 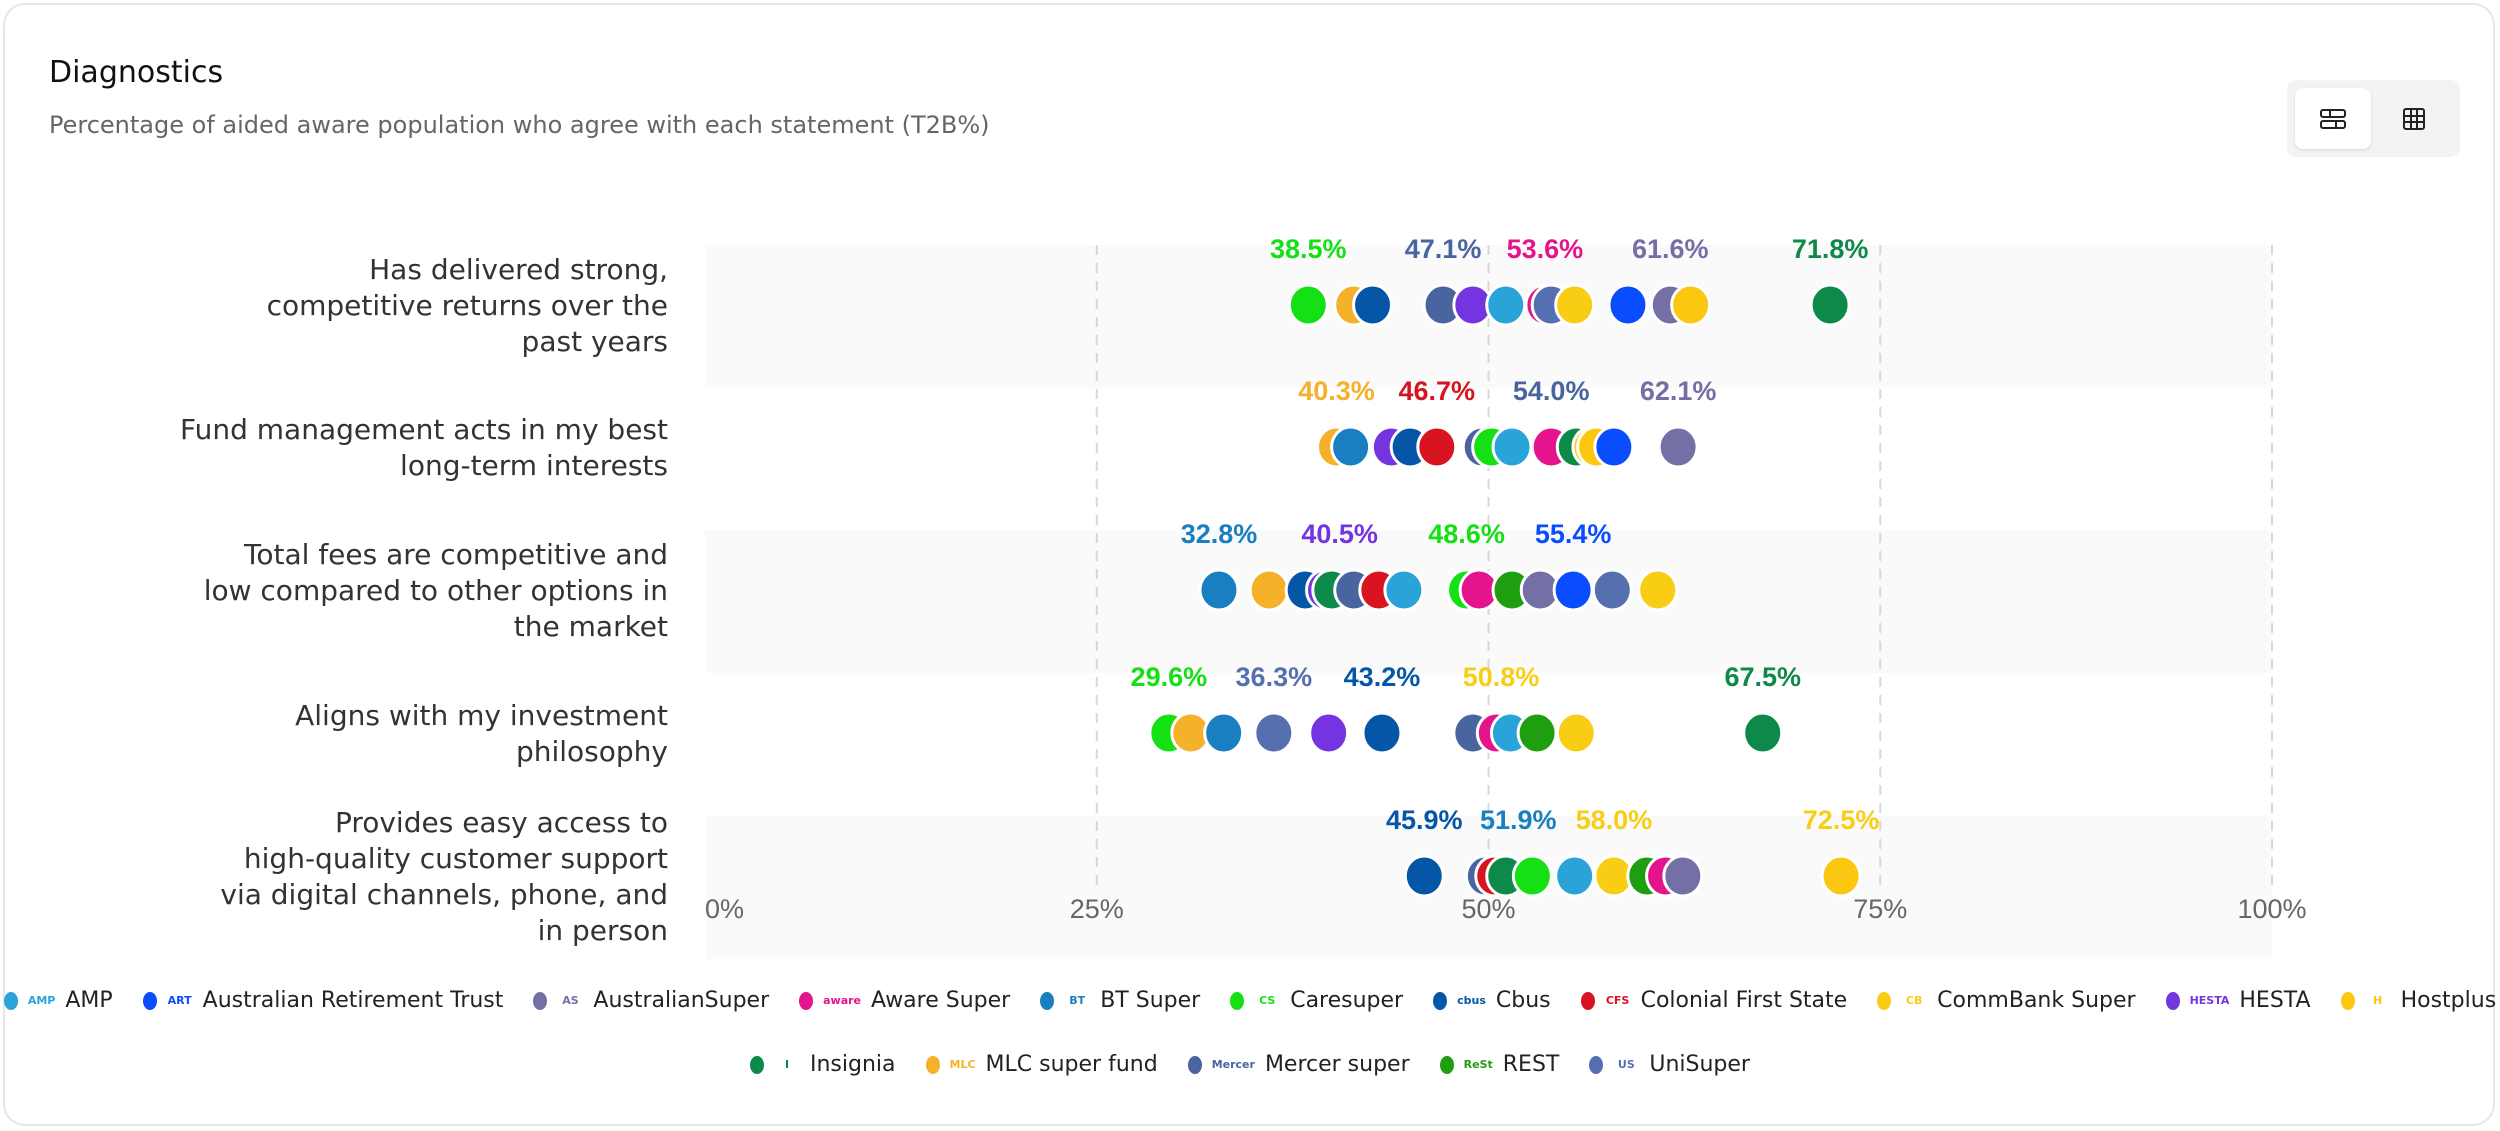 I want to click on data-label: 32.8%, so click(x=1219, y=534).